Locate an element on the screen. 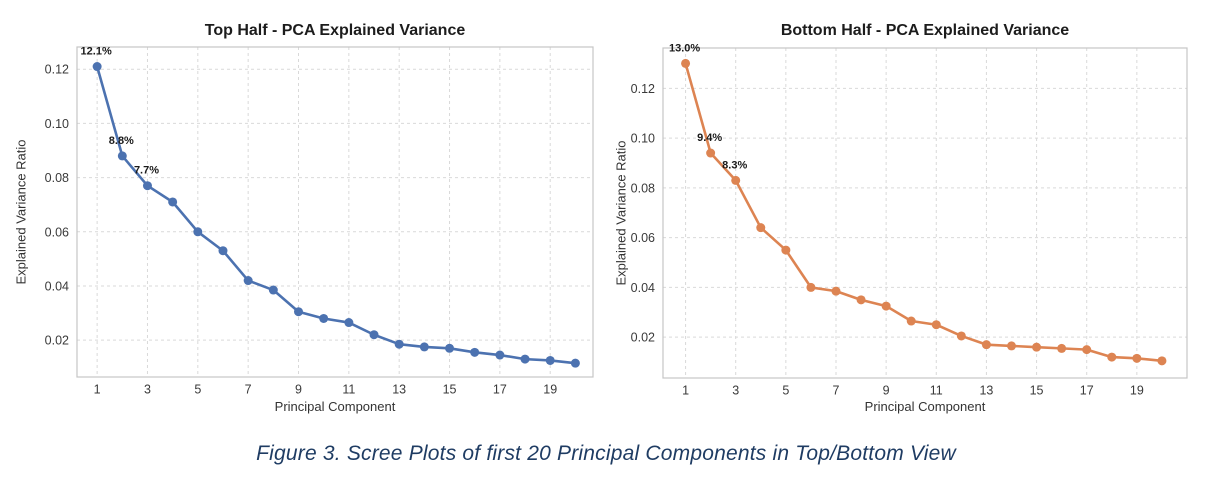  point-annotation: 7.7% is located at coordinates (146, 171).